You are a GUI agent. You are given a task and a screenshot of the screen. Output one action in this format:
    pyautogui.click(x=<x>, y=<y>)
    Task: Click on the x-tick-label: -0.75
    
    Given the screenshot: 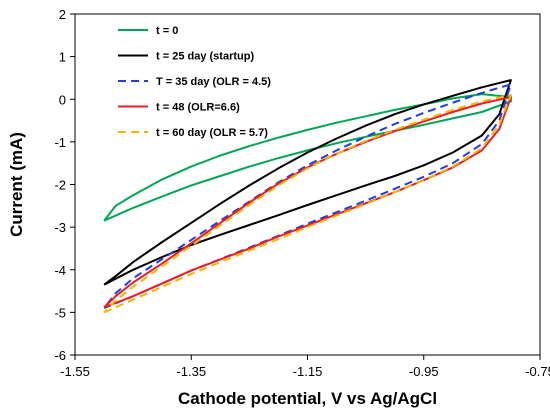 What is the action you would take?
    pyautogui.click(x=537, y=371)
    